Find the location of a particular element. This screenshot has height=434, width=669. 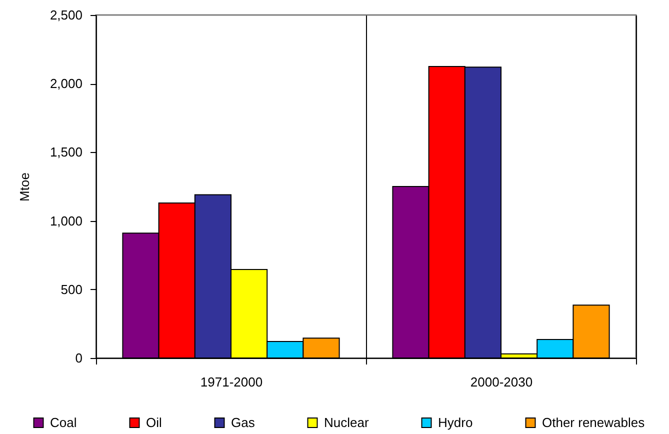

y-axis-title: Mtoe is located at coordinates (24, 187).